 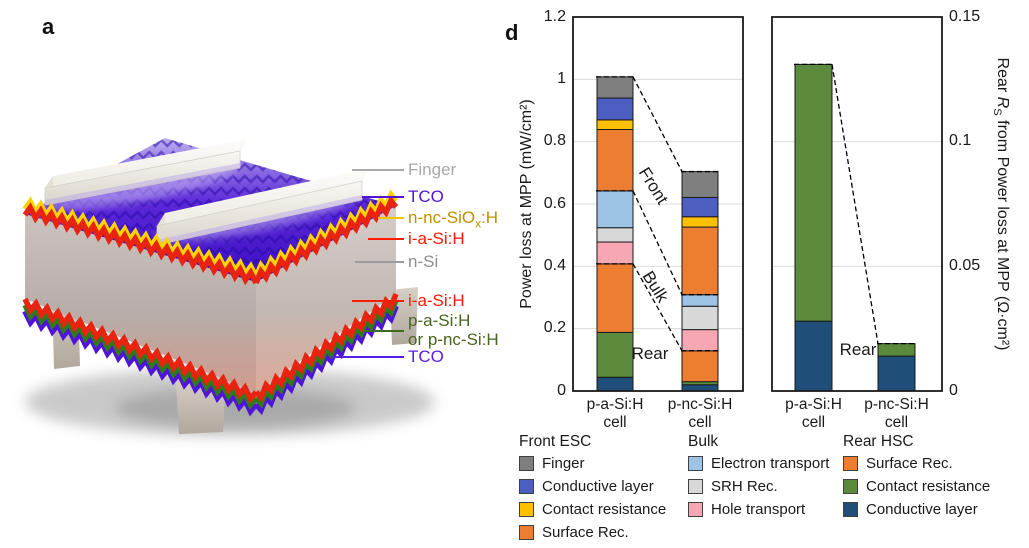 I want to click on n-si-body-right-face, so click(x=326, y=299).